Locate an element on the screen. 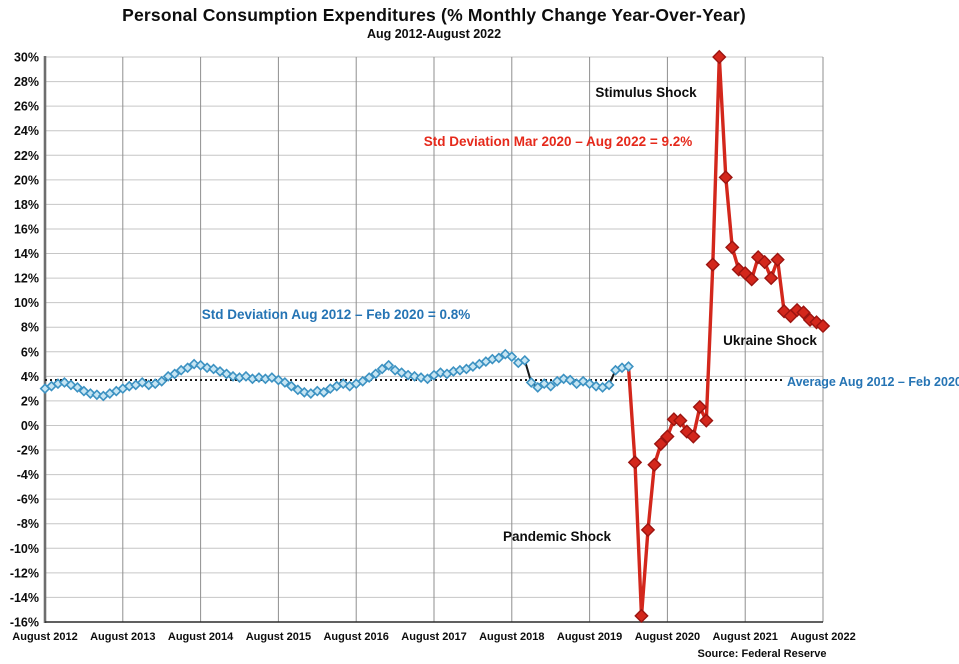 The image size is (959, 664). svg-text: -4% is located at coordinates (28, 475).